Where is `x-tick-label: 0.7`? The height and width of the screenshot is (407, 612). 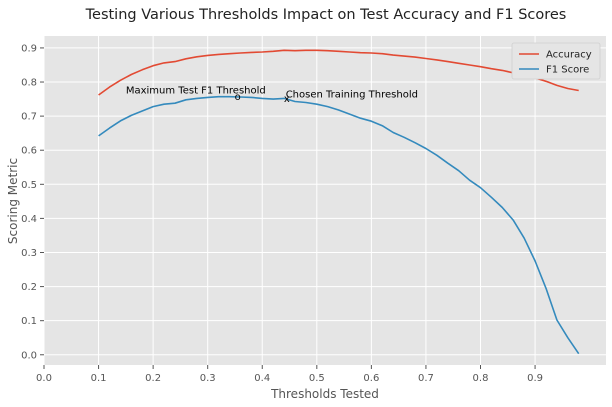
x-tick-label: 0.7 is located at coordinates (426, 378).